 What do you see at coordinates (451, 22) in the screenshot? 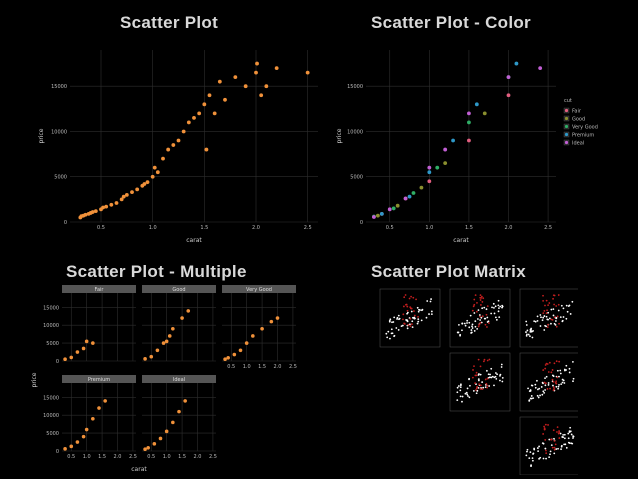
I see `title-scatter-plot-color: Scatter Plot - Color` at bounding box center [451, 22].